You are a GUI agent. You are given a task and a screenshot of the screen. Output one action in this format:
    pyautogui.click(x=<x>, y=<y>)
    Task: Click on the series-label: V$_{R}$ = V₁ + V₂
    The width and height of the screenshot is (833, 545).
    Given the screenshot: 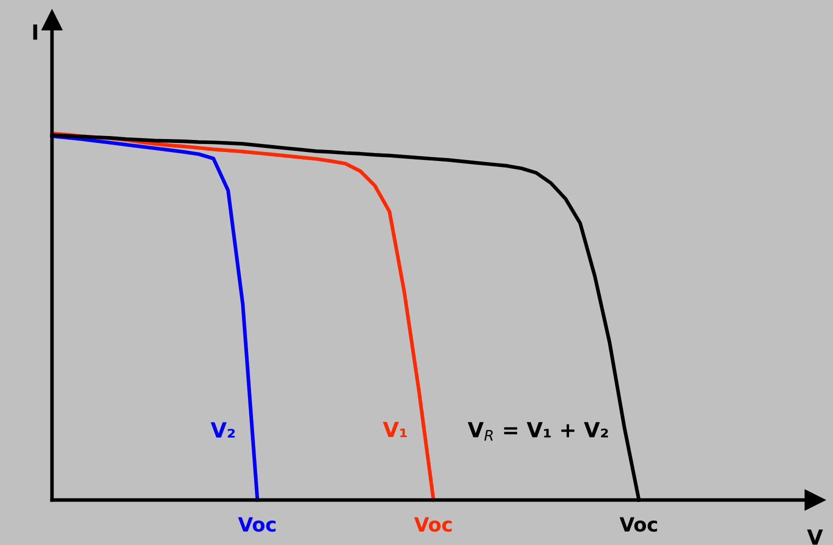 What is the action you would take?
    pyautogui.click(x=538, y=431)
    